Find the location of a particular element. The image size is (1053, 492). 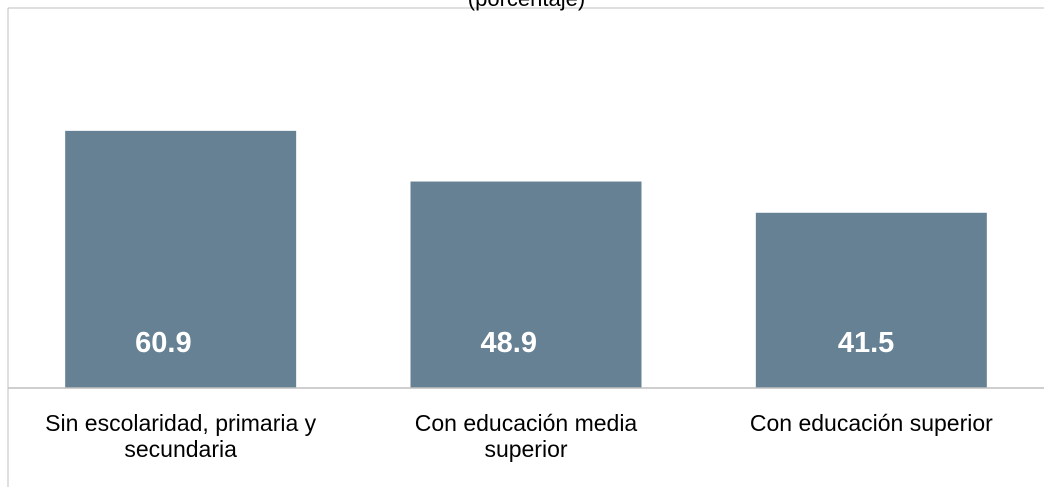

bar-value-label-1: 60.9 is located at coordinates (163, 343).